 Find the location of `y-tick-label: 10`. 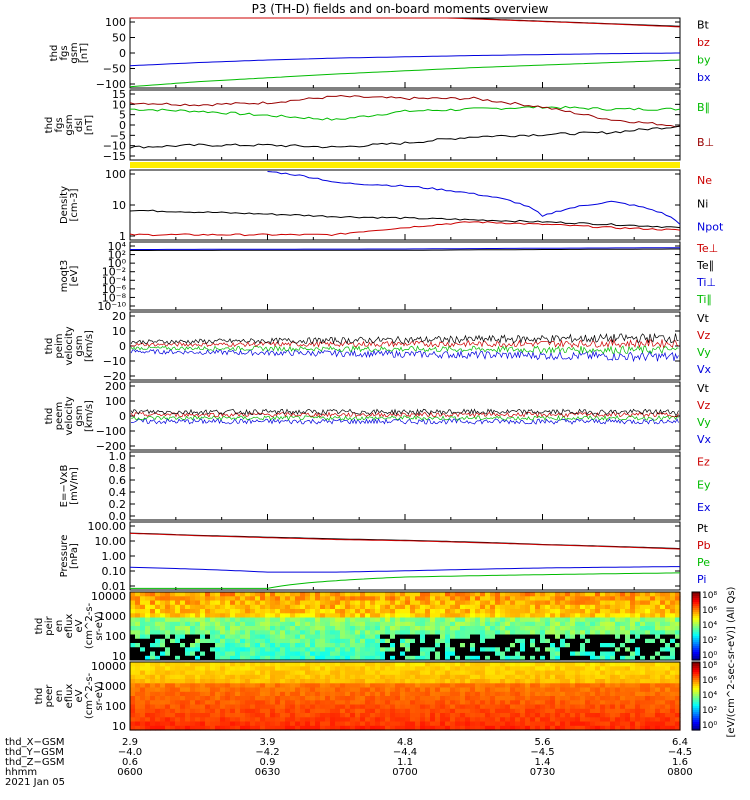

y-tick-label: 10 is located at coordinates (119, 331).